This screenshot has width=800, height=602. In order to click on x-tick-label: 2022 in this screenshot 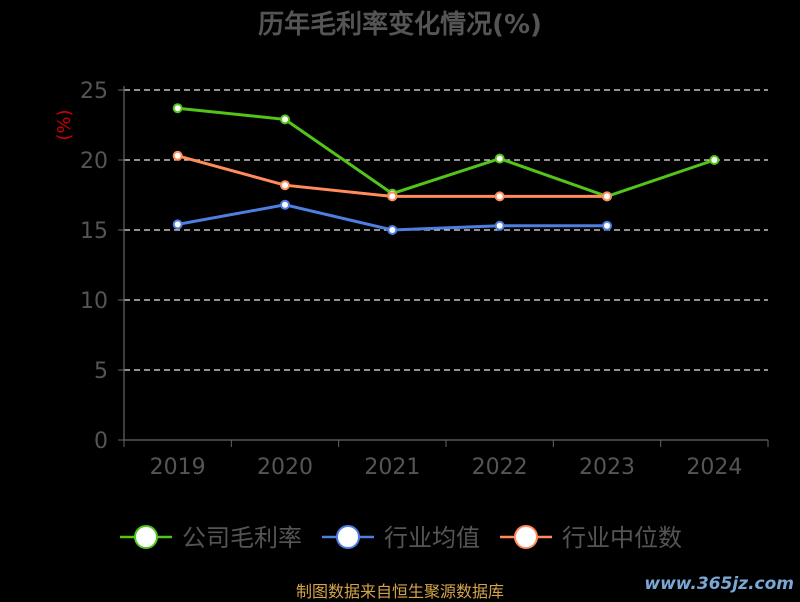, I will do `click(500, 467)`.